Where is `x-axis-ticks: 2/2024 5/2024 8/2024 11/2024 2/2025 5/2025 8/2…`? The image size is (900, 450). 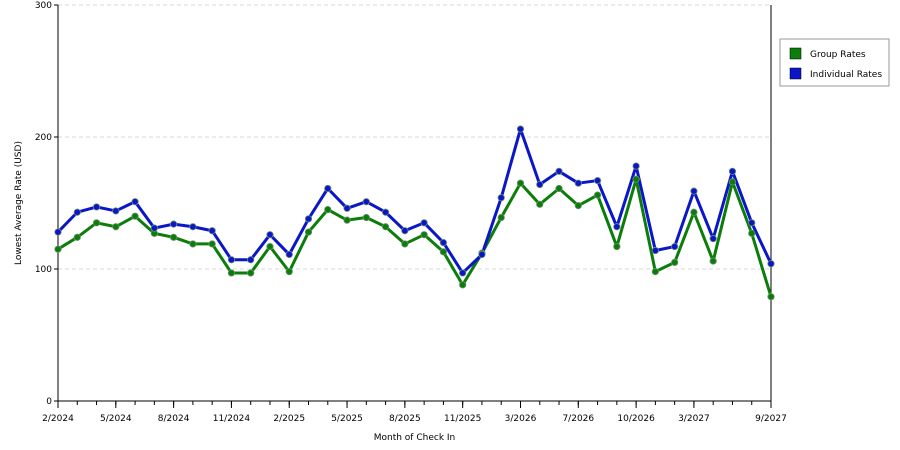
x-axis-ticks: 2/2024 5/2024 8/2024 11/2024 2/2025 5/2025 8/2… is located at coordinates (414, 412).